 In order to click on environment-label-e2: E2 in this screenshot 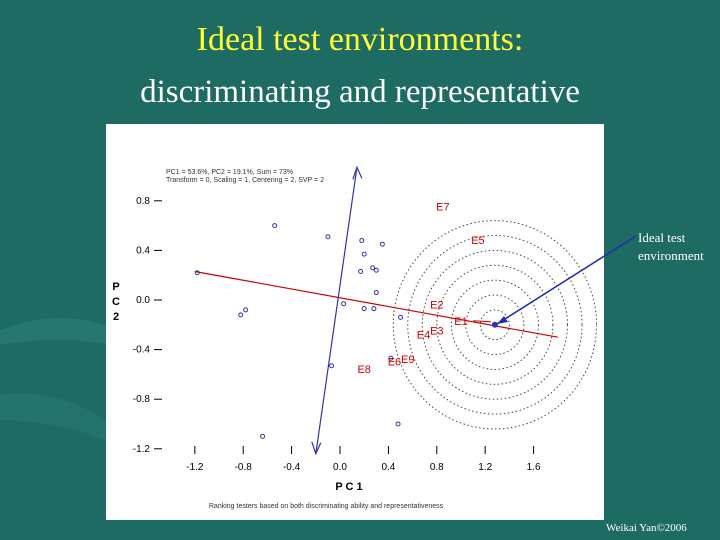, I will do `click(436, 306)`.